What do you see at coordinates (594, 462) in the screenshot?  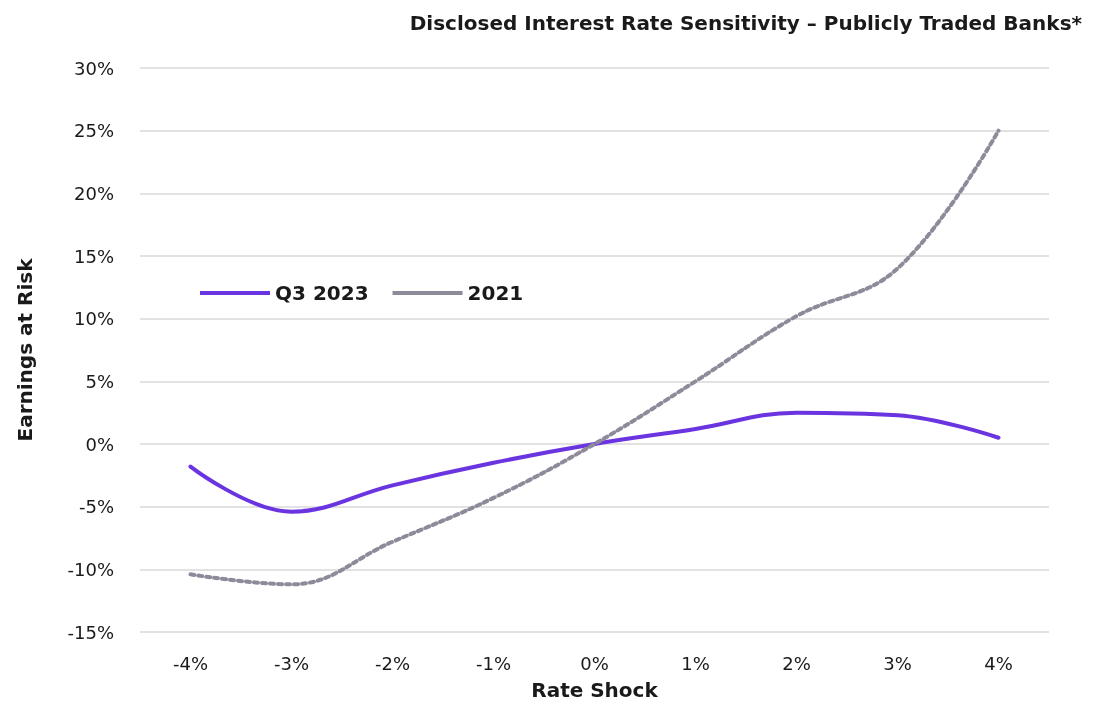 I see `line-series` at bounding box center [594, 462].